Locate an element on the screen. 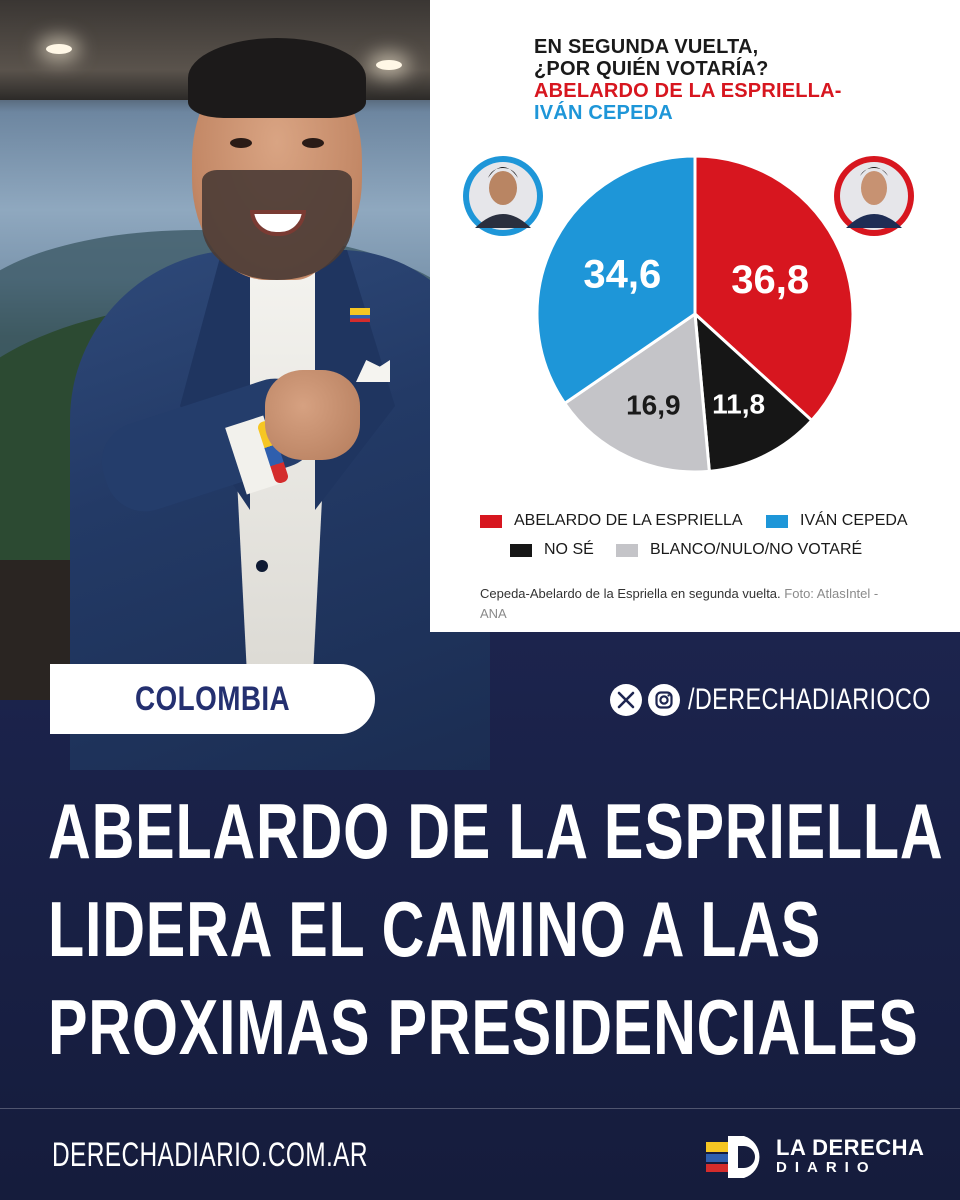 This screenshot has height=1200, width=960. pie-chart: 36,8 11,8 16,9 34,6 is located at coordinates (688, 314).